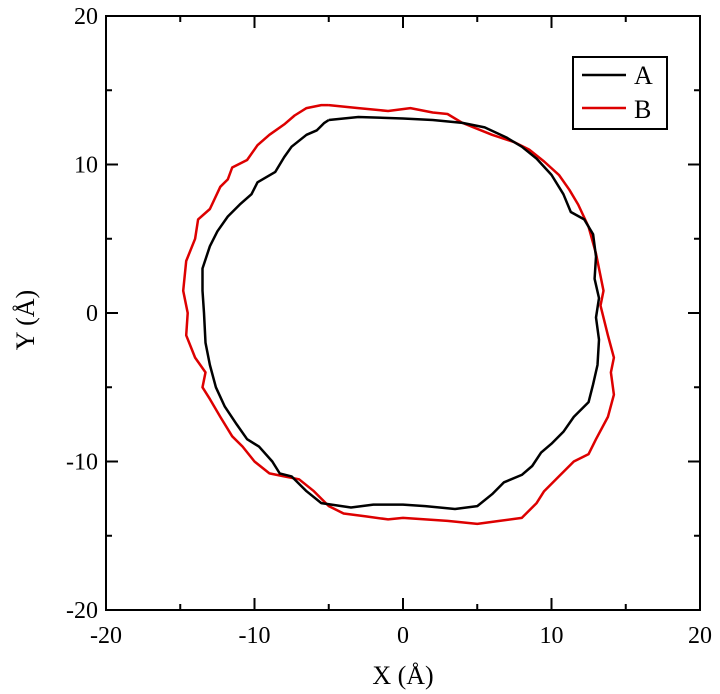 The width and height of the screenshot is (720, 694). What do you see at coordinates (642, 109) in the screenshot?
I see `legend-label-b: B` at bounding box center [642, 109].